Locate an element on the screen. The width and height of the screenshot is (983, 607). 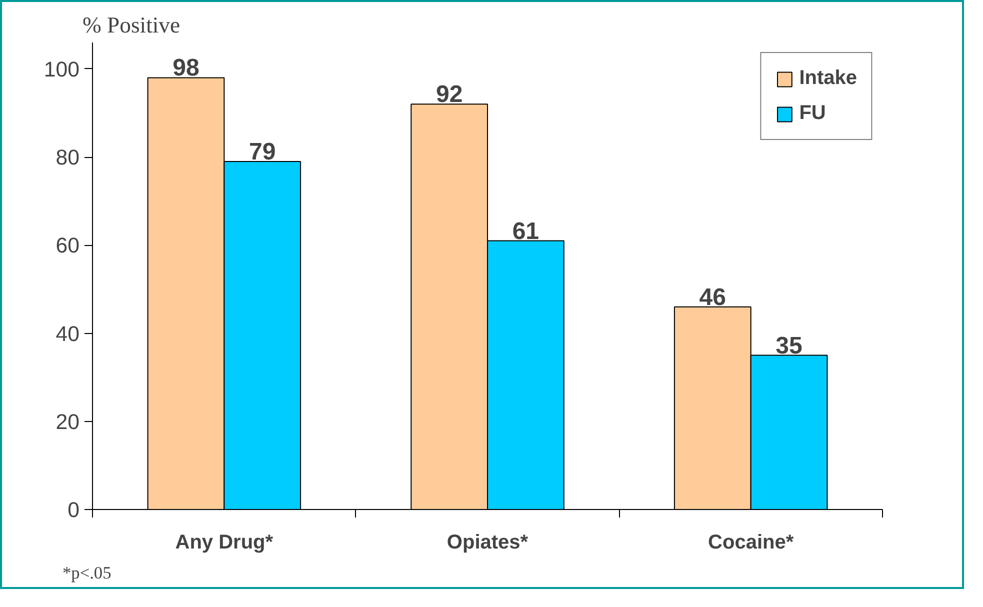
legend-label: Intake is located at coordinates (828, 78).